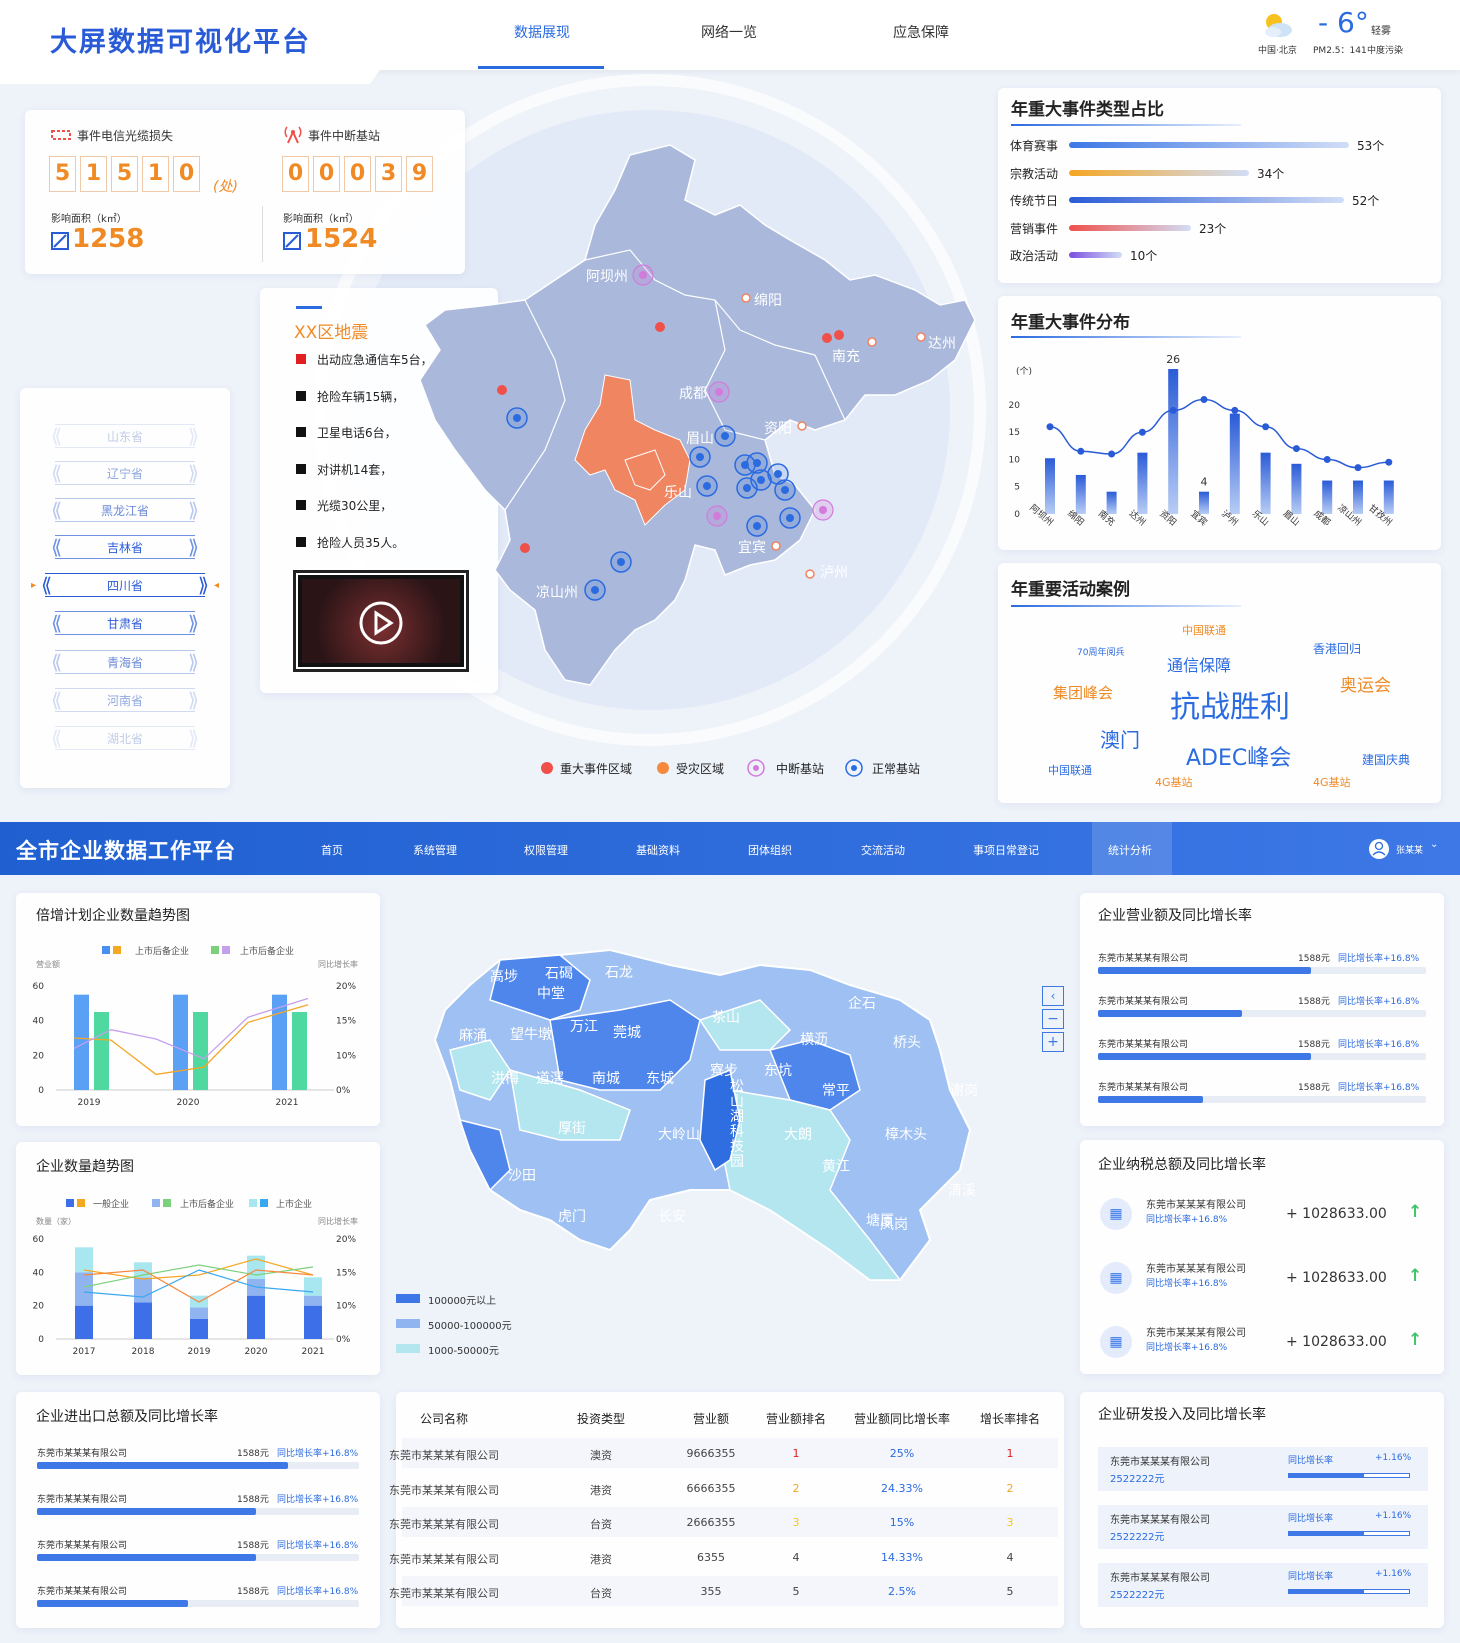  I want to click on table-header: 增长率排名, so click(1009, 1419).